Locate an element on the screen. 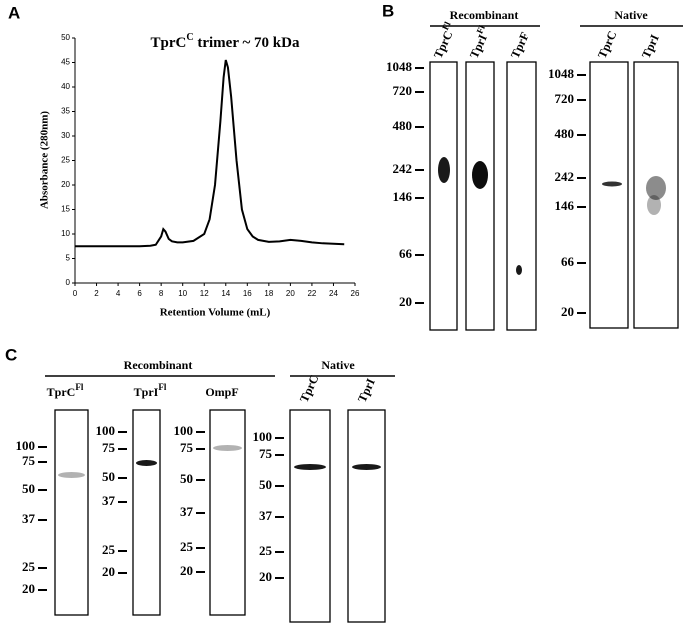  x-tick-label: 10 is located at coordinates (182, 293).